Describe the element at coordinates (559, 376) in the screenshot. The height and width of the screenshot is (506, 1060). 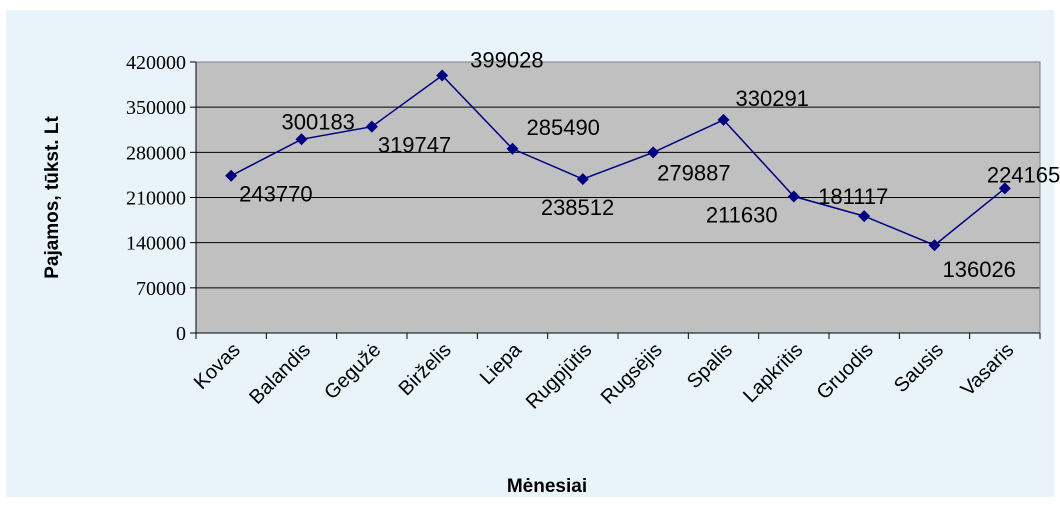
I see `x-tick-label: Rugpjūtis` at that location.